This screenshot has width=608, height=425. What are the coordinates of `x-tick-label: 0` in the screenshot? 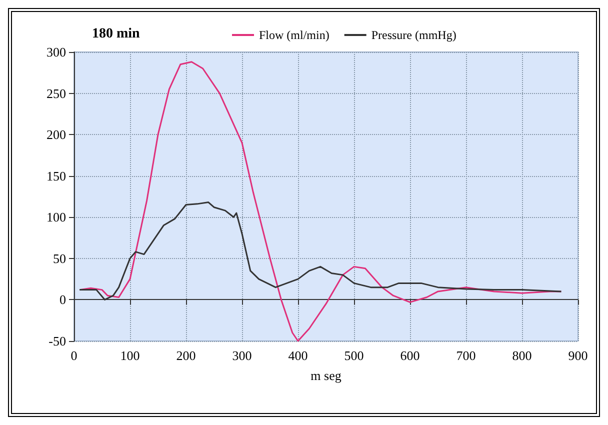 It's located at (74, 355).